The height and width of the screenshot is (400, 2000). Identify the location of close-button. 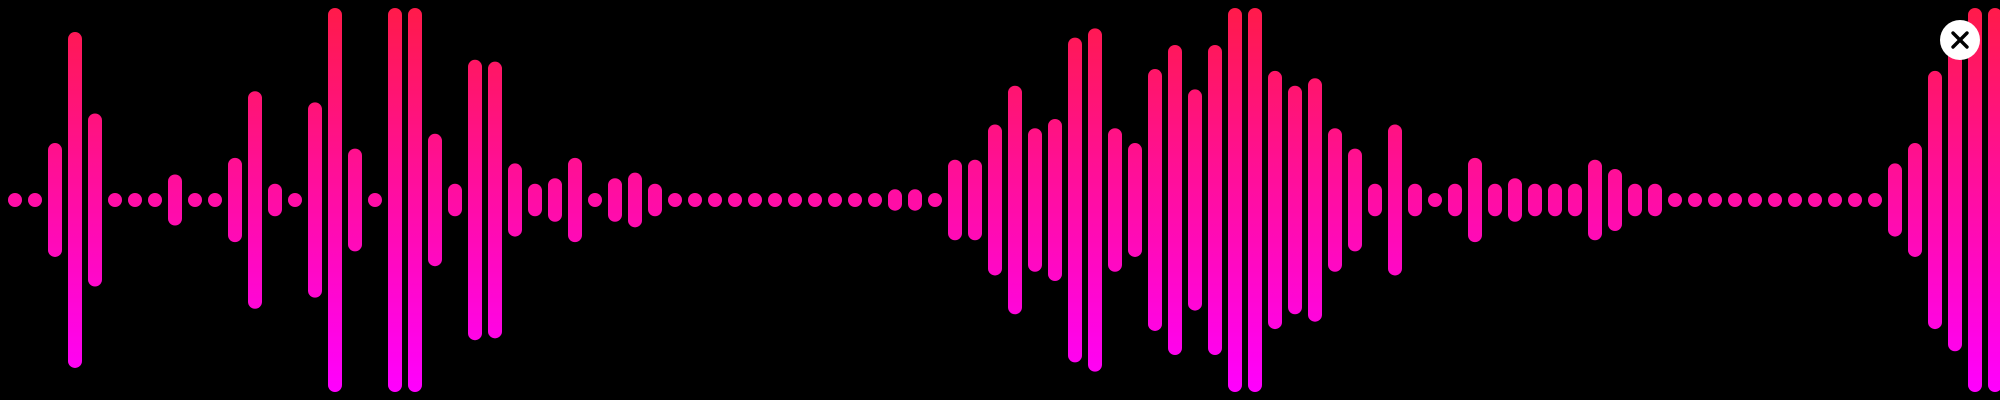
(1960, 40).